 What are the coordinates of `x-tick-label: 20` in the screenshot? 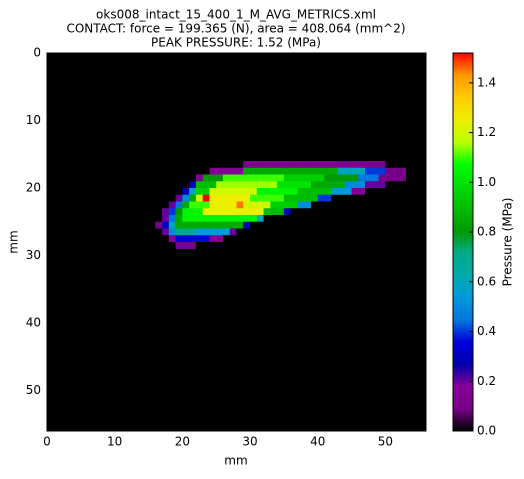 It's located at (182, 442).